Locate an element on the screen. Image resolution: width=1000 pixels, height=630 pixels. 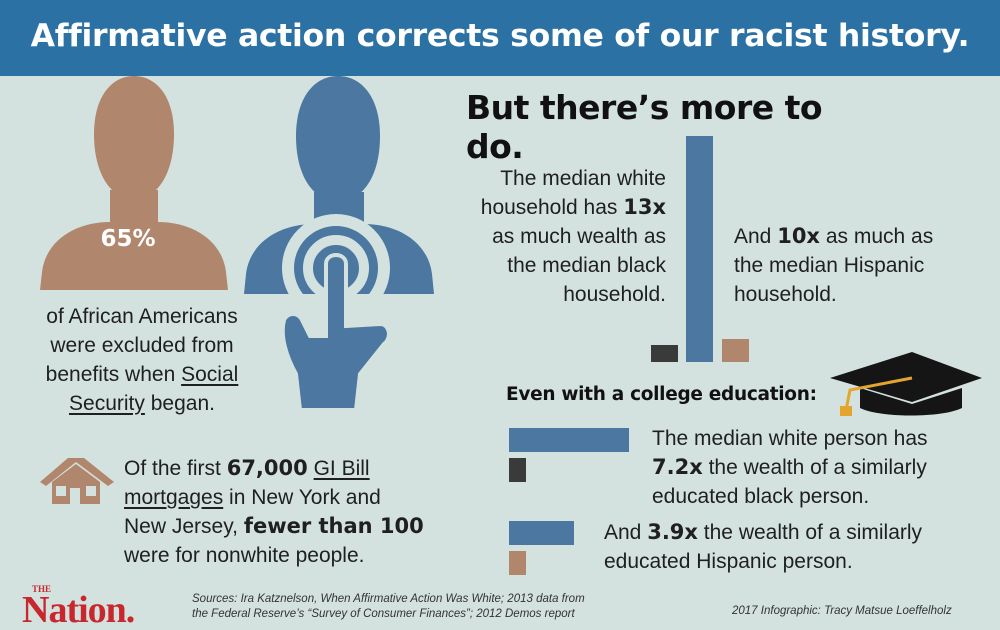
social-security-link-cont: Security is located at coordinates (107, 403).